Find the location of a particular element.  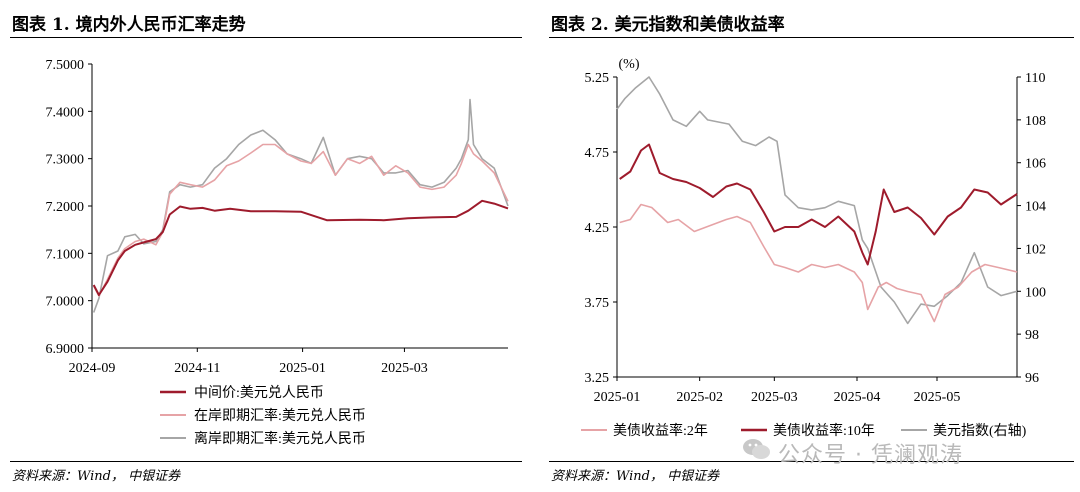

y-tick-label: 4.75 is located at coordinates (597, 153).